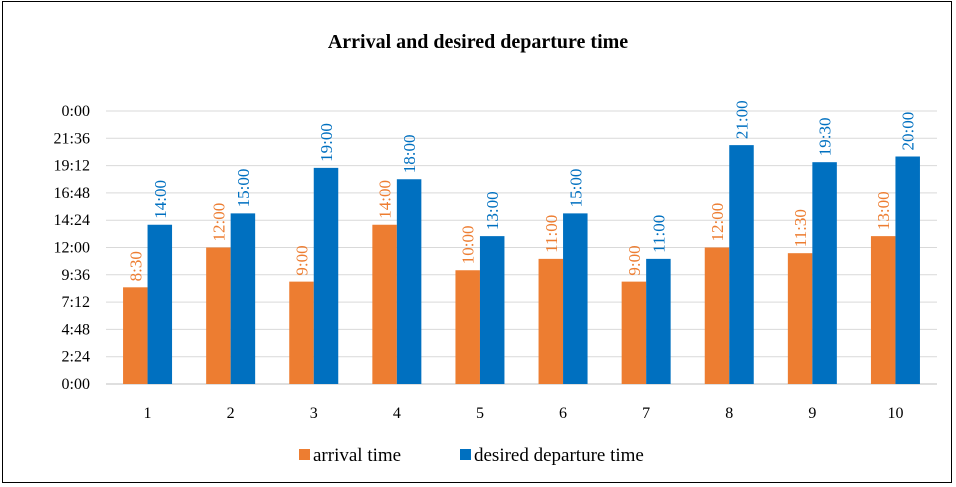 This screenshot has width=956, height=487. What do you see at coordinates (72, 193) in the screenshot?
I see `y-tick-label: 16:48` at bounding box center [72, 193].